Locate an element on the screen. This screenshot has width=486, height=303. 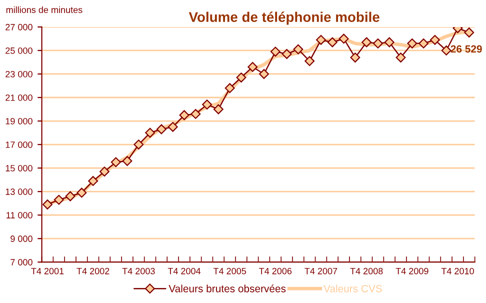
legend-label: Valeurs CVS is located at coordinates (353, 288).